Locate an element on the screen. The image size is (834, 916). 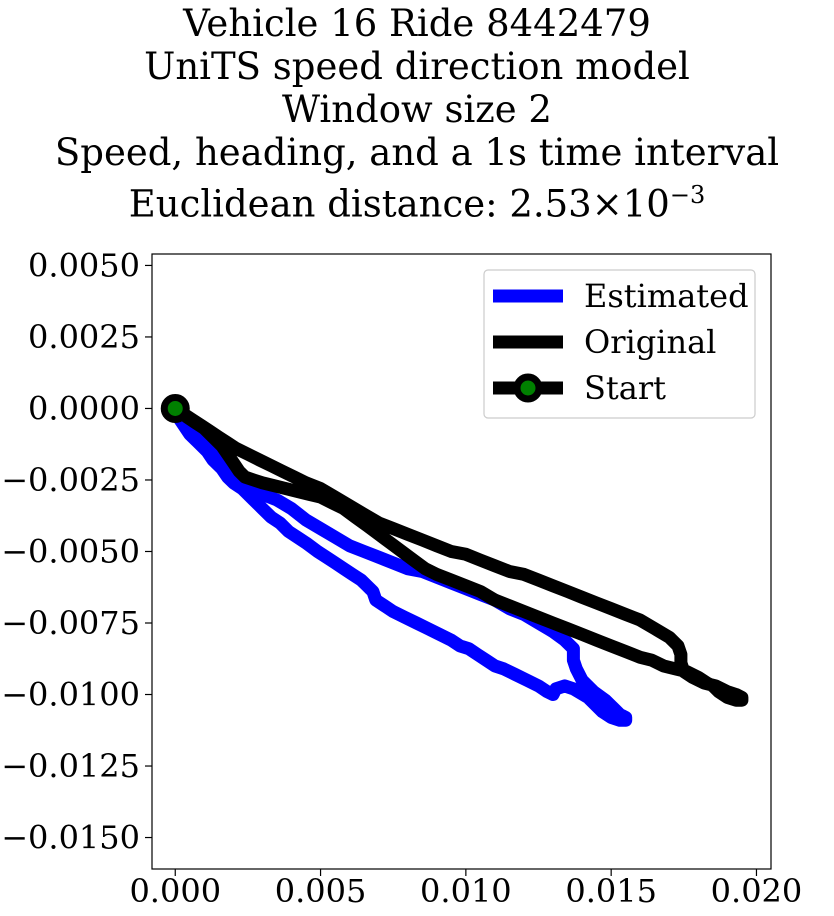
x-tick-label: 0.010 is located at coordinates (466, 891).